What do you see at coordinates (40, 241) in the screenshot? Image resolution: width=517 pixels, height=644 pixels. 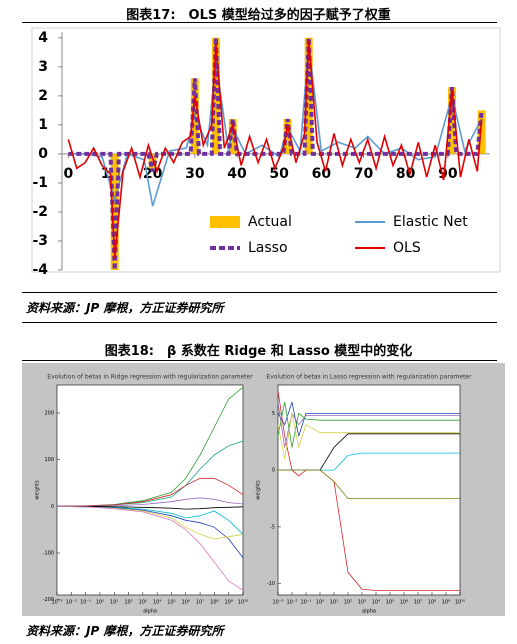 I see `y-tick-label: -3` at bounding box center [40, 241].